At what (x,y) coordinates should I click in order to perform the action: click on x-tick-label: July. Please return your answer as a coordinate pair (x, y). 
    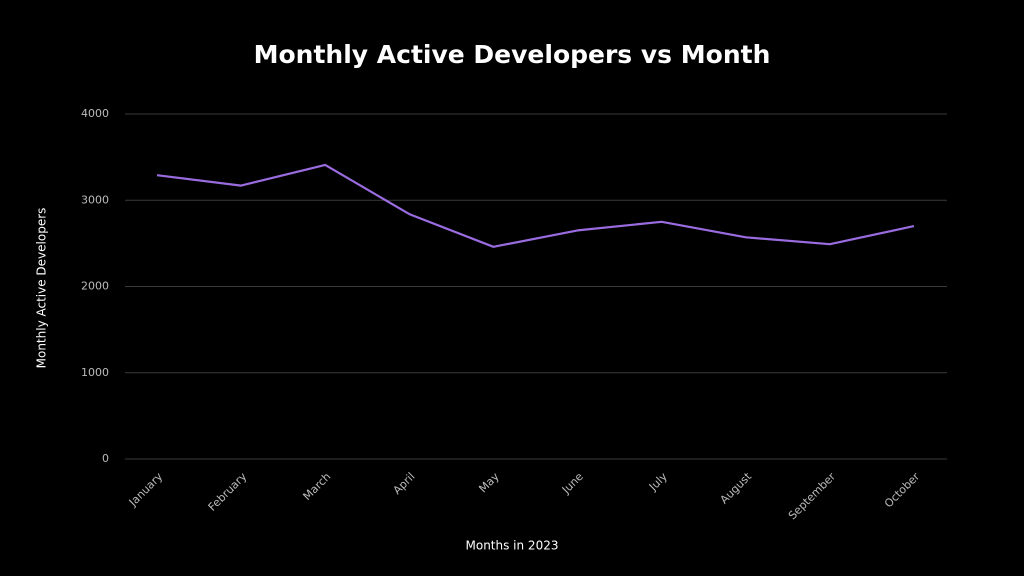
    Looking at the image, I should click on (658, 482).